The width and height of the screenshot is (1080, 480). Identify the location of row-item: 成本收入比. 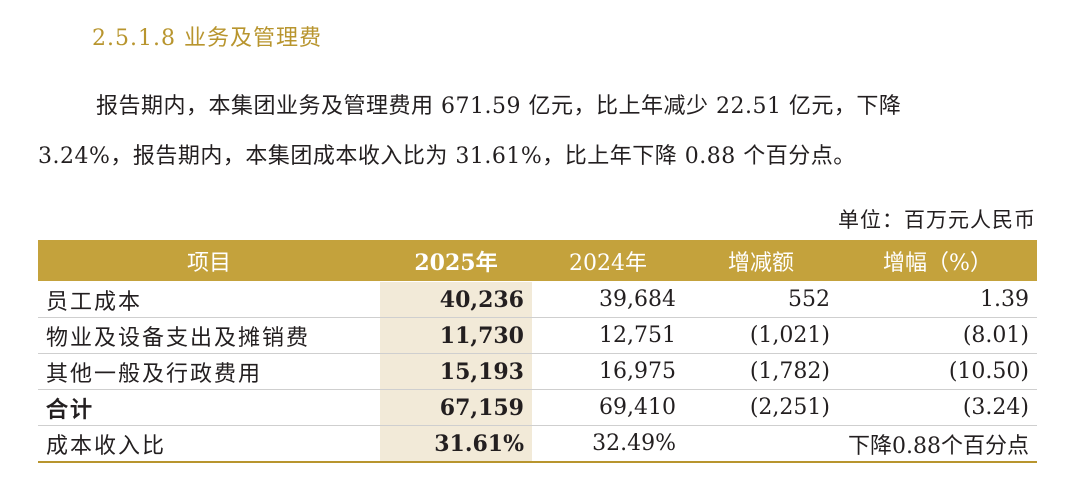
(209, 444).